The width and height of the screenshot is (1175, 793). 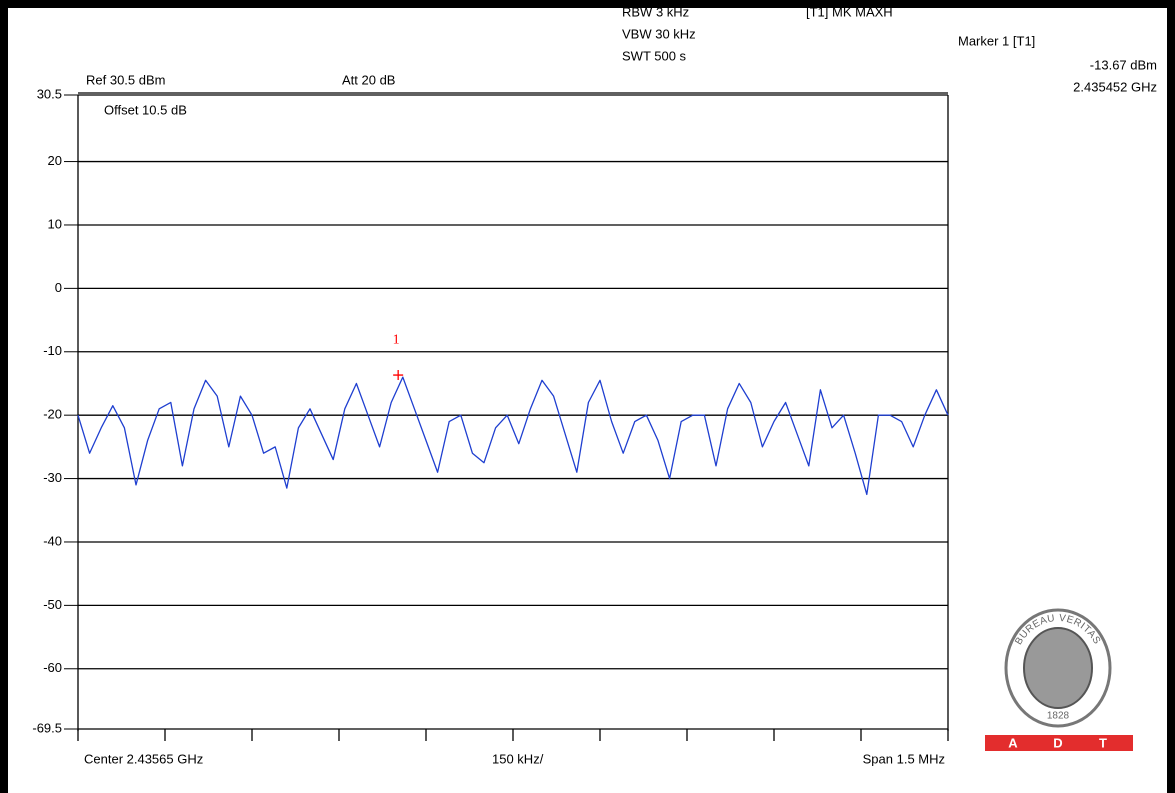 What do you see at coordinates (655, 11) in the screenshot?
I see `rbw: RBW 3 kHz` at bounding box center [655, 11].